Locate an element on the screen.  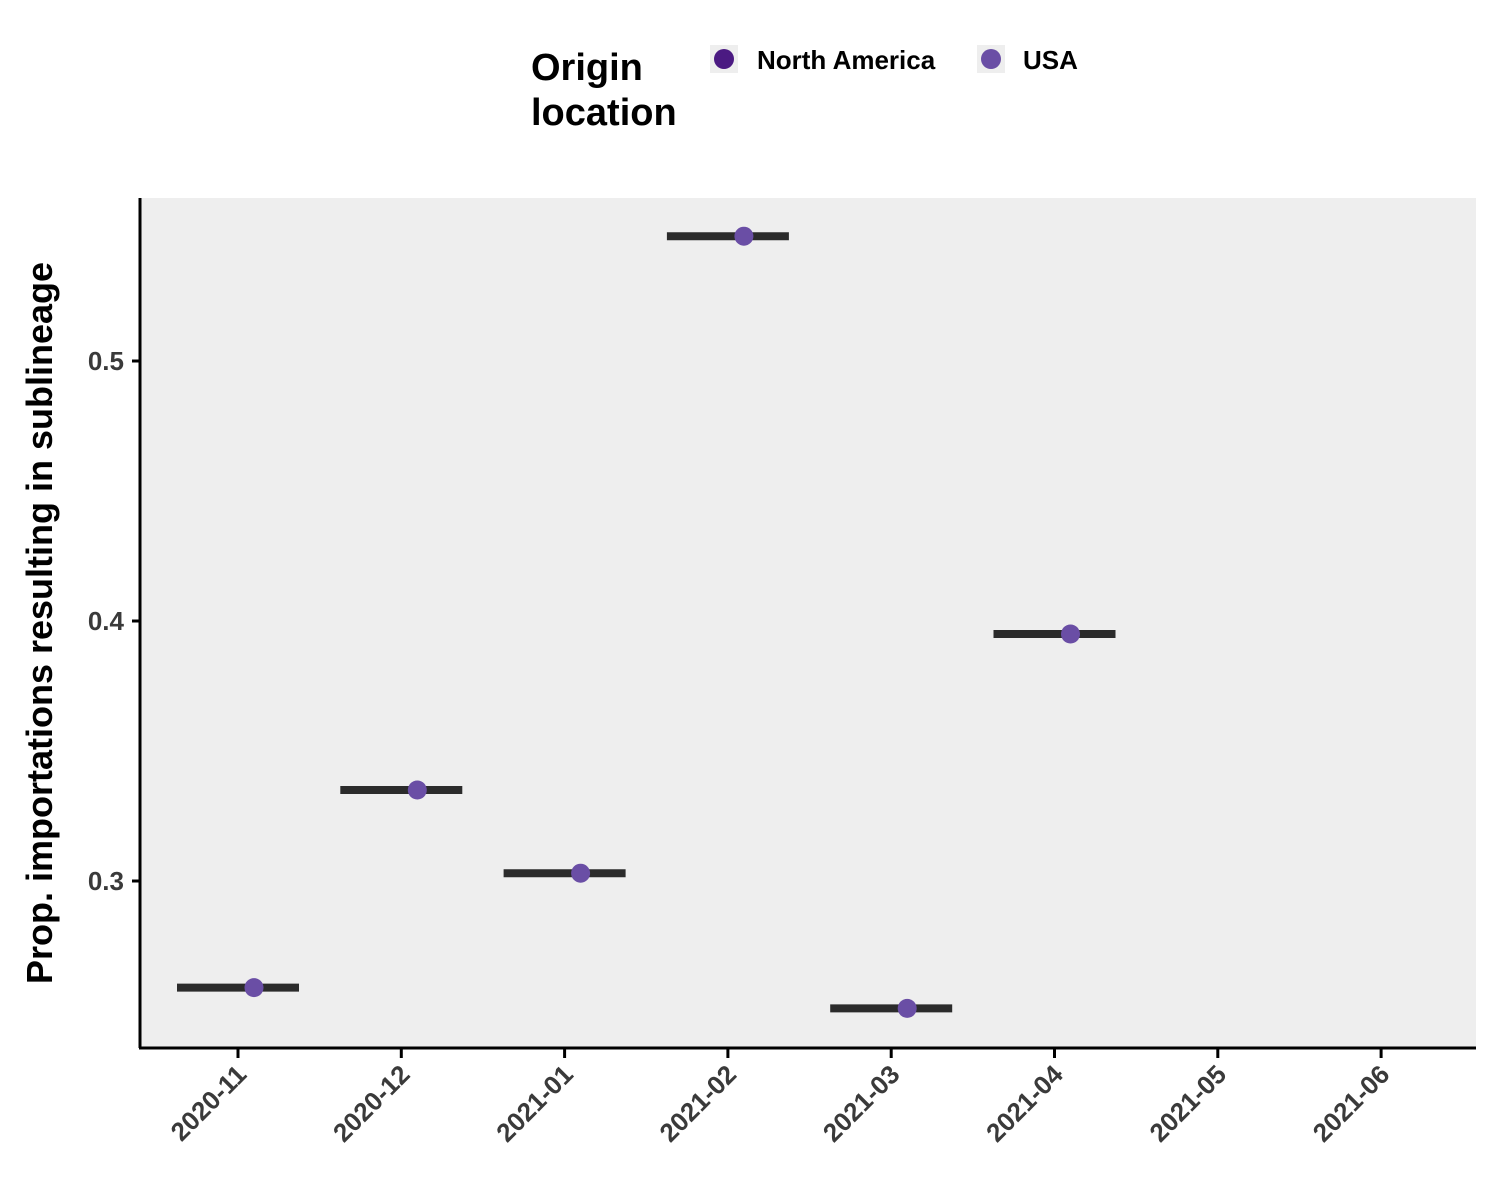
x-tick-label: 2021-06 is located at coordinates (1351, 1103).